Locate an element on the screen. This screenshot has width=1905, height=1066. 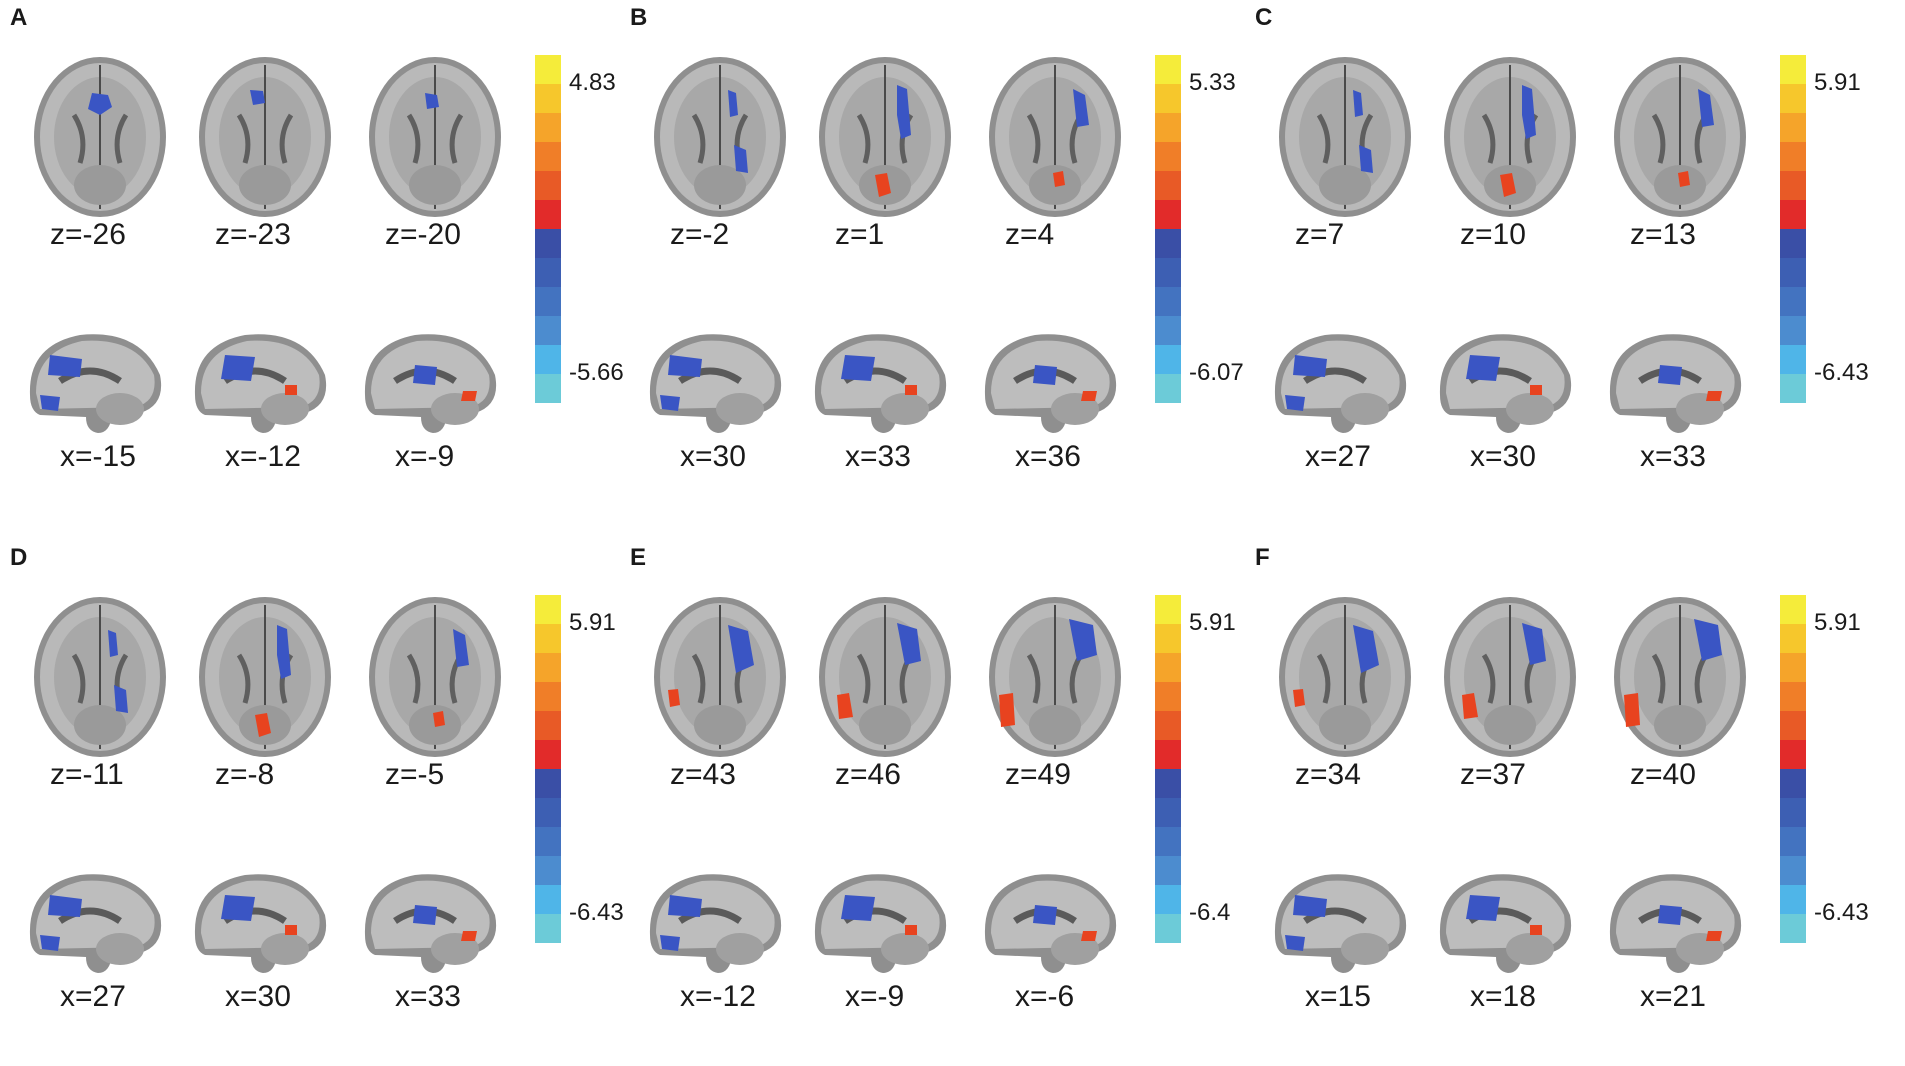
axial-slice-label: z=-5 is located at coordinates (415, 774).